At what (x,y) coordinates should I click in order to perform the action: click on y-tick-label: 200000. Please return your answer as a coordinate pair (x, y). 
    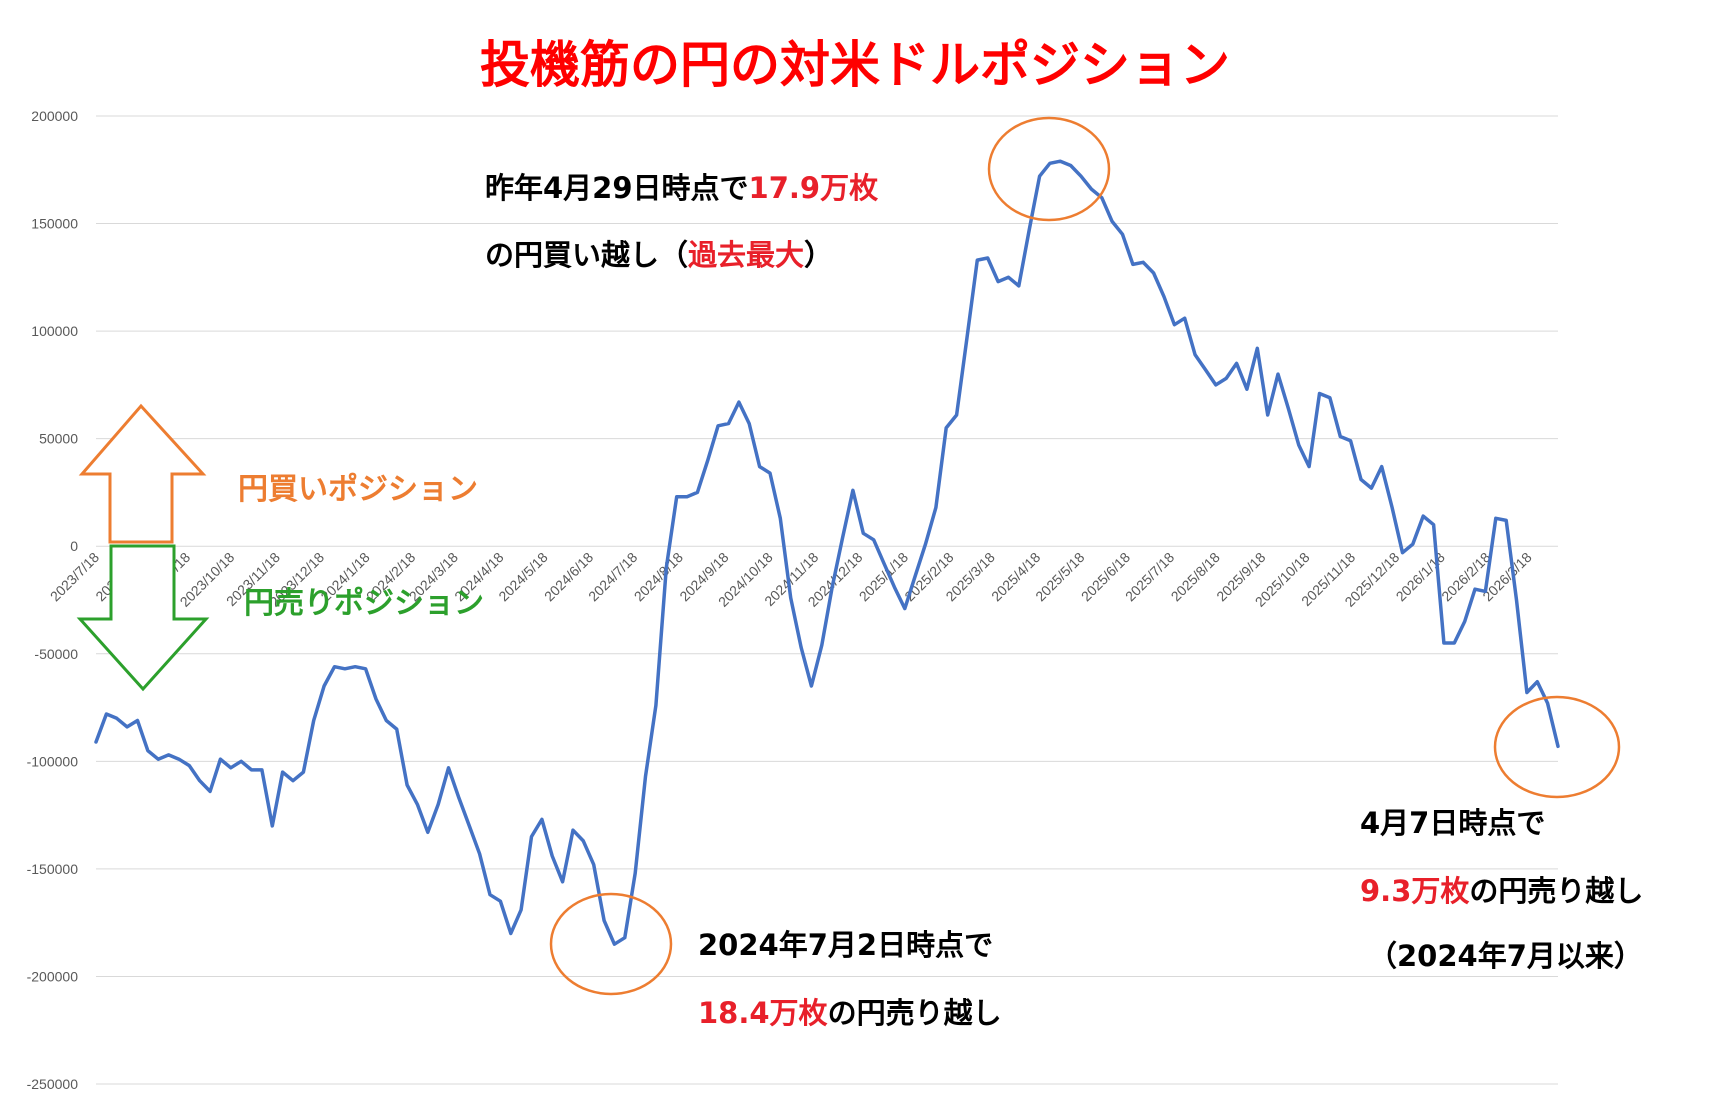
    Looking at the image, I should click on (54, 116).